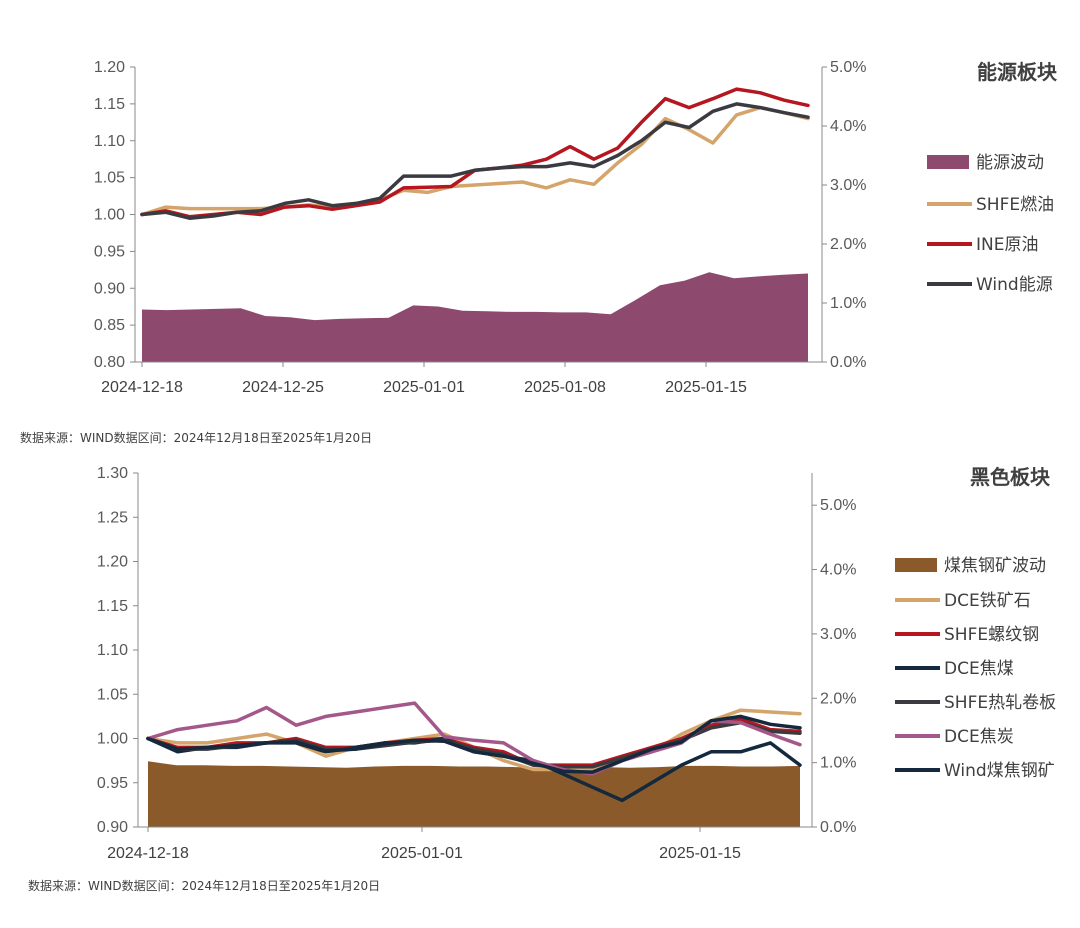 This screenshot has width=1080, height=928. Describe the element at coordinates (1007, 245) in the screenshot. I see `legend-label: INE原油` at that location.